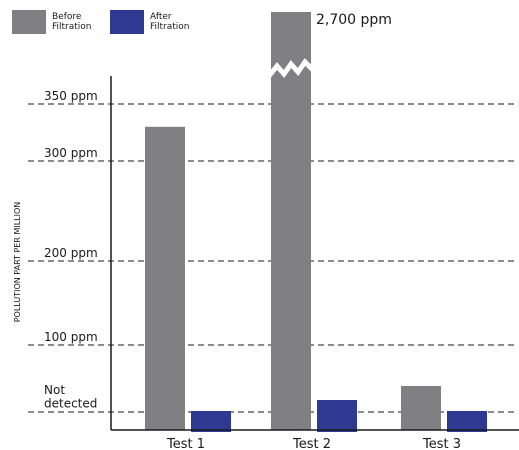 The width and height of the screenshot is (519, 450). Describe the element at coordinates (185, 443) in the screenshot. I see `x-tick-label: Test 1` at that location.